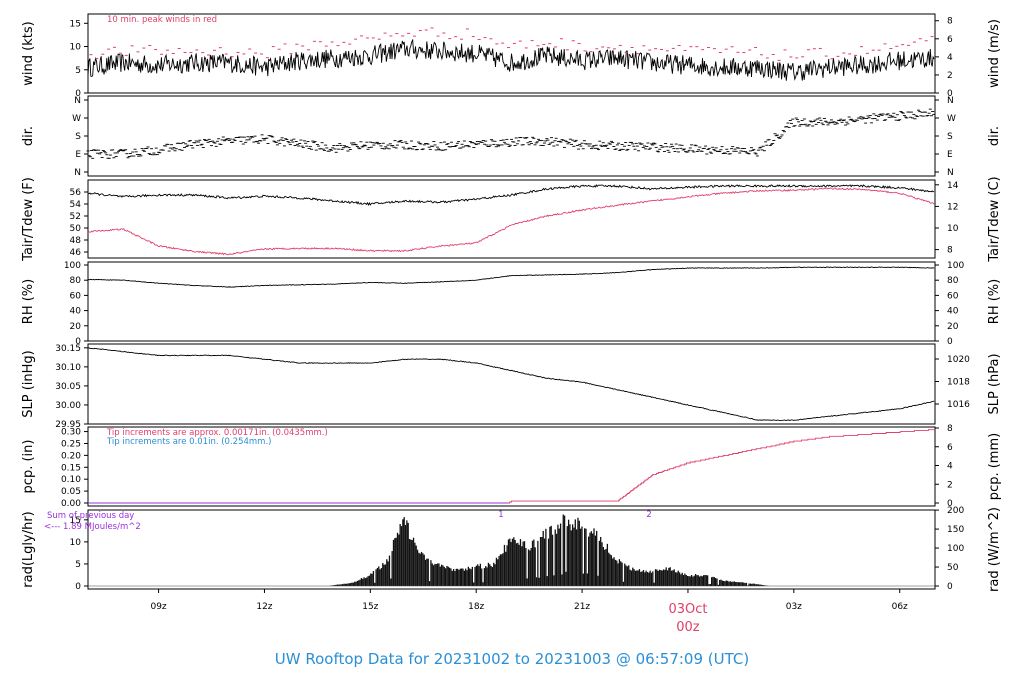 The width and height of the screenshot is (1024, 700). I want to click on panel-frame-rad, so click(511, 549).